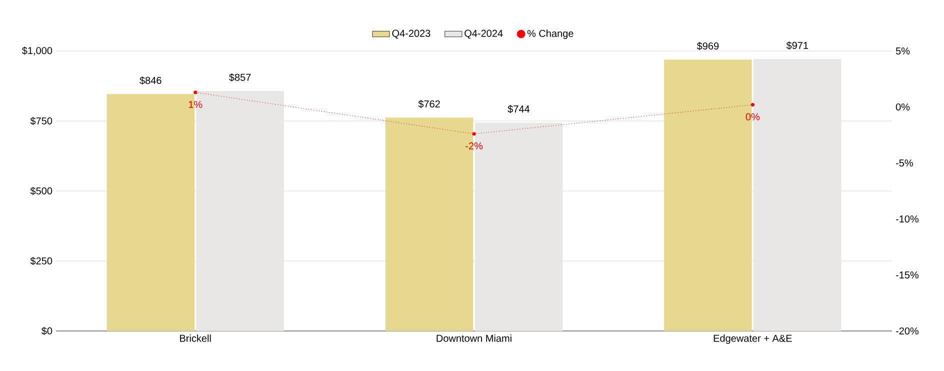  I want to click on y2-tick-label: -20%, so click(907, 331).